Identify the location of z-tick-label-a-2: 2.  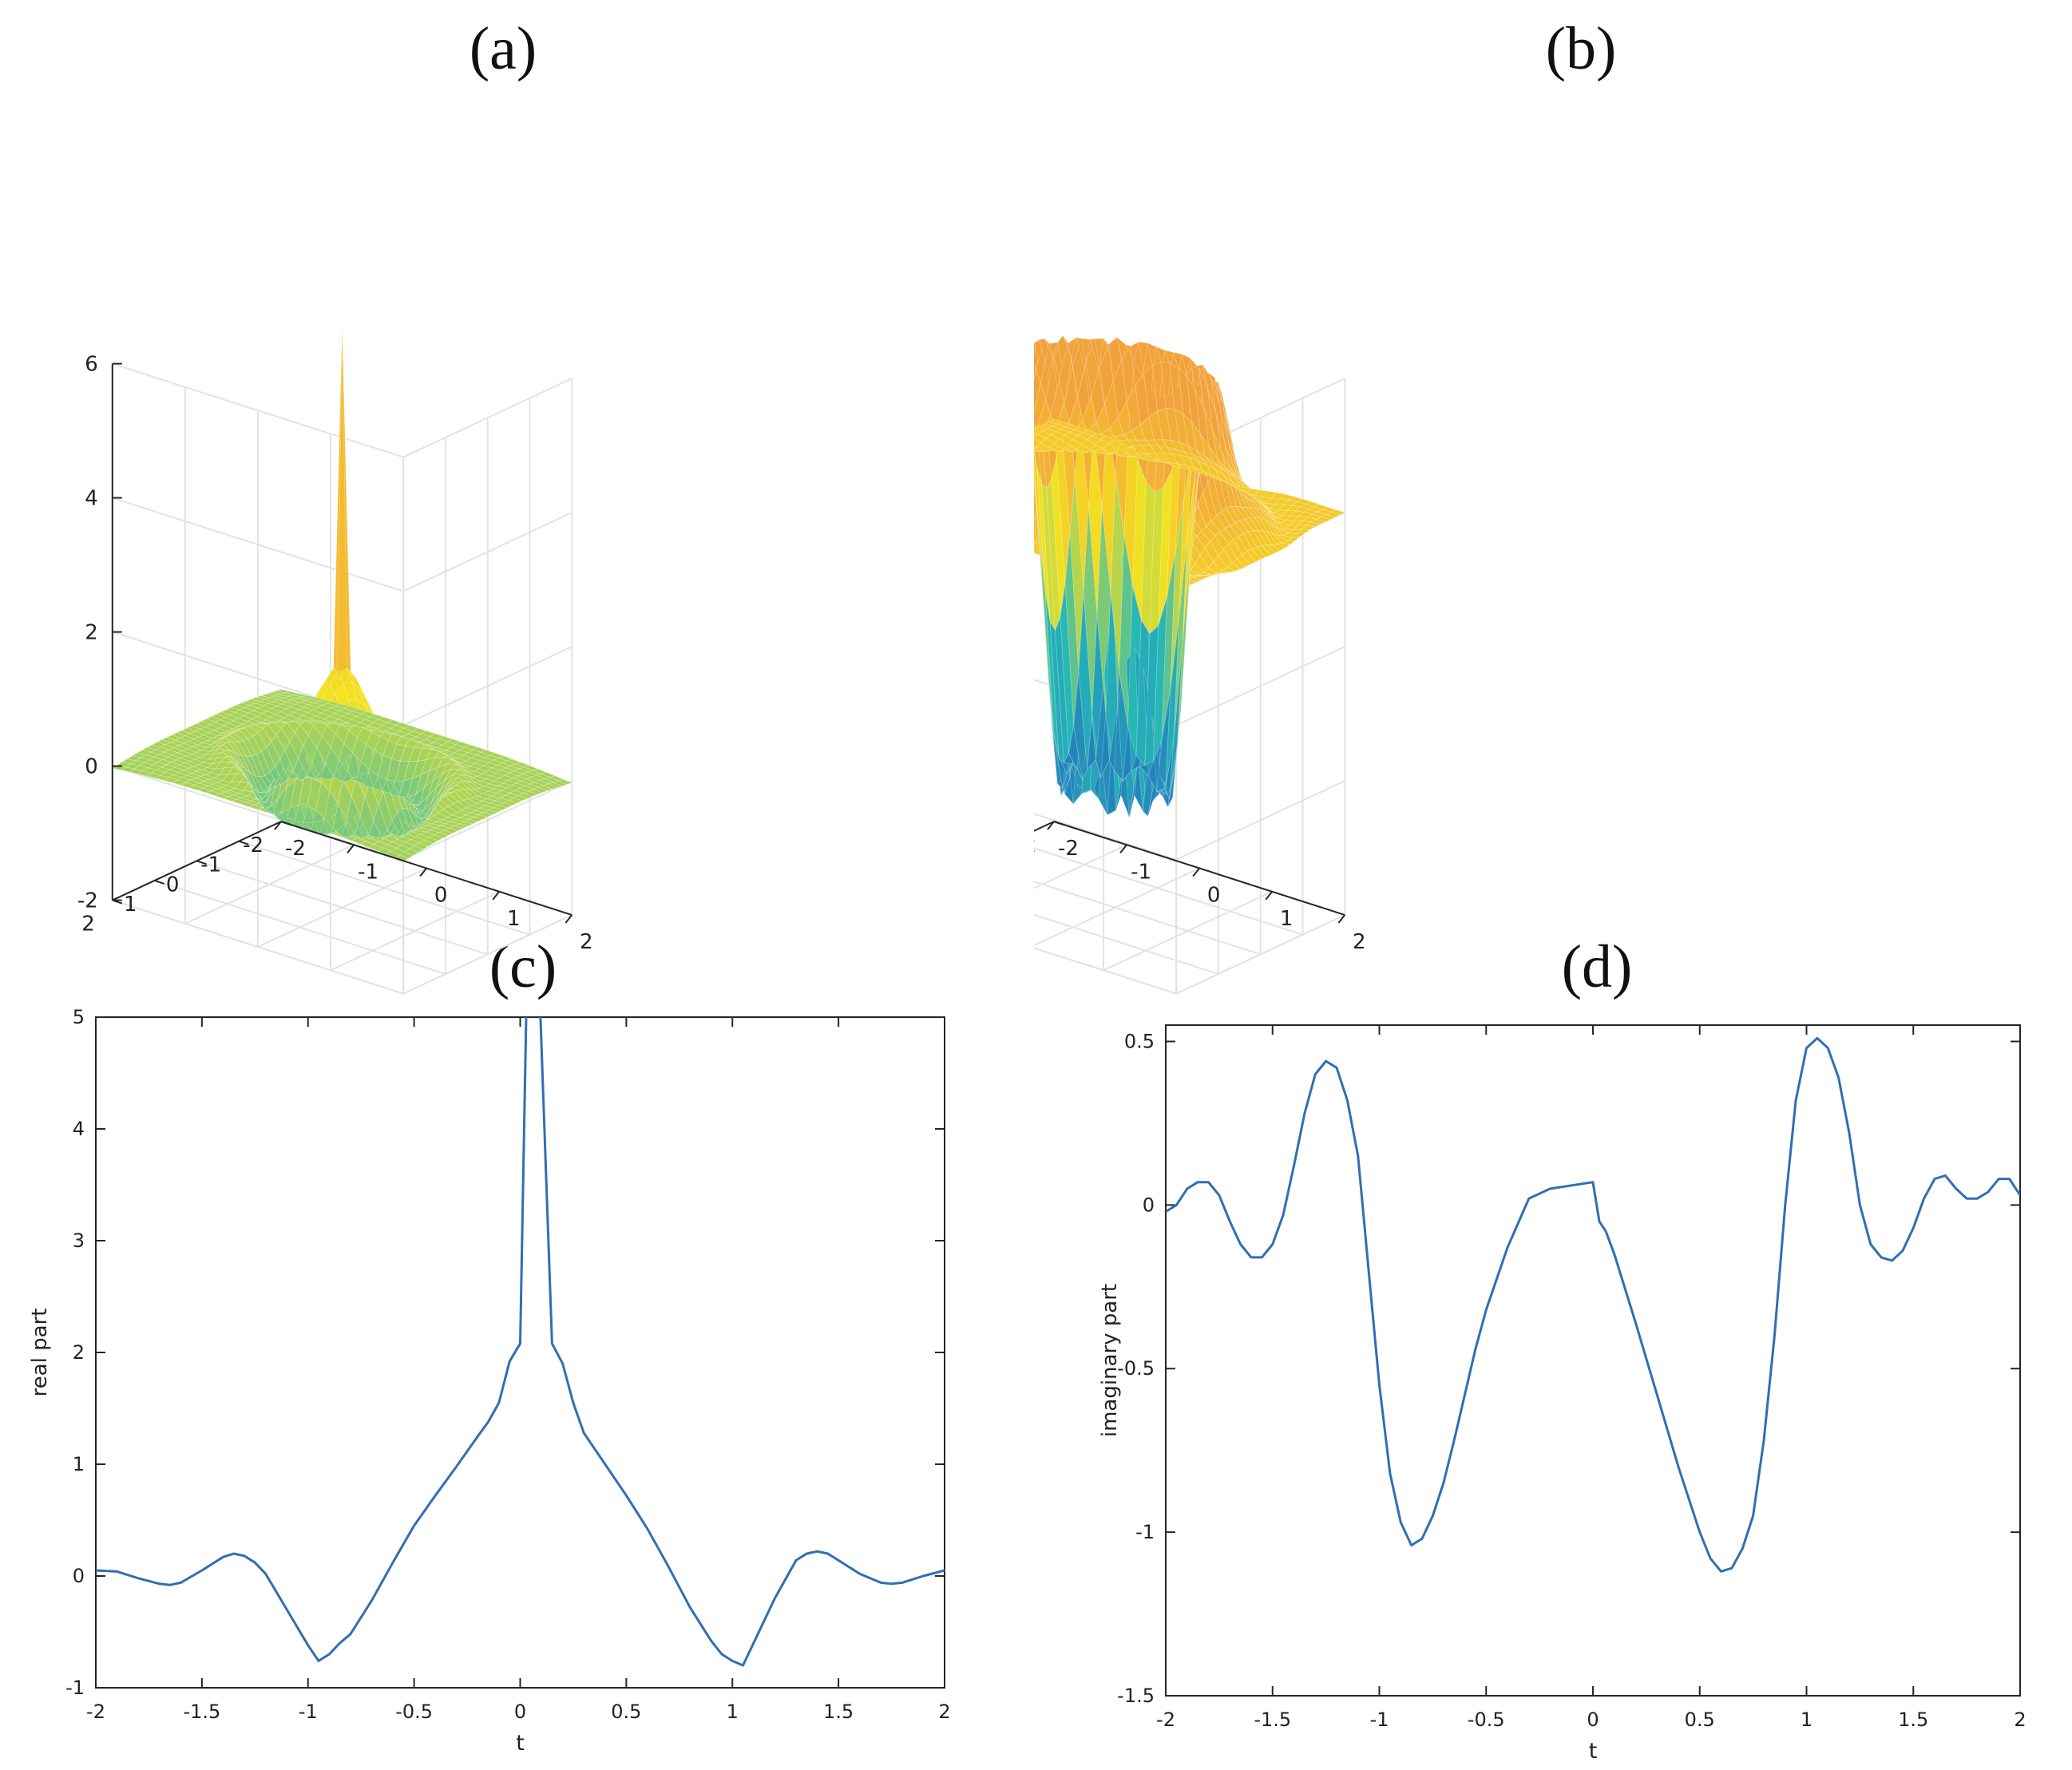
(91, 633).